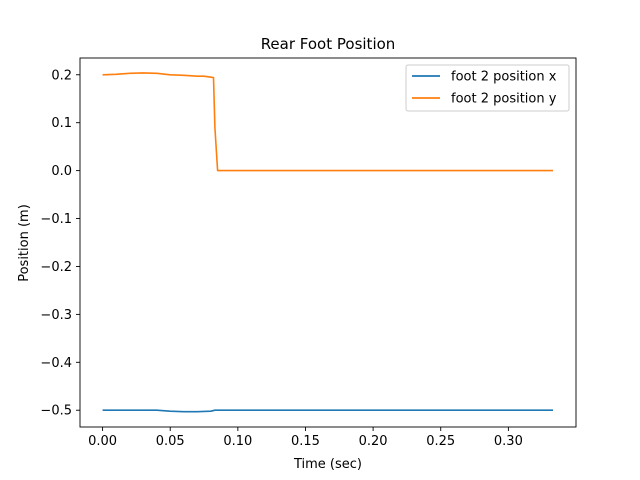  What do you see at coordinates (61, 123) in the screenshot?
I see `y-tick-label: 0.1` at bounding box center [61, 123].